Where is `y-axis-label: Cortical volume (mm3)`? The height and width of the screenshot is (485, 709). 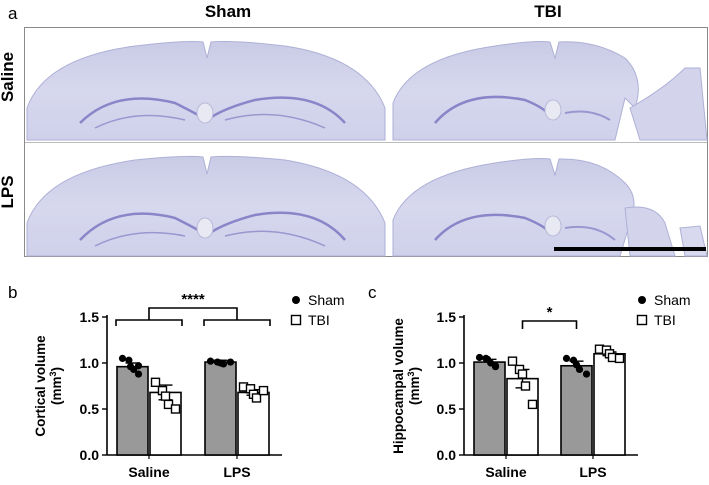
y-axis-label: Cortical volume (mm3) is located at coordinates (48, 386).